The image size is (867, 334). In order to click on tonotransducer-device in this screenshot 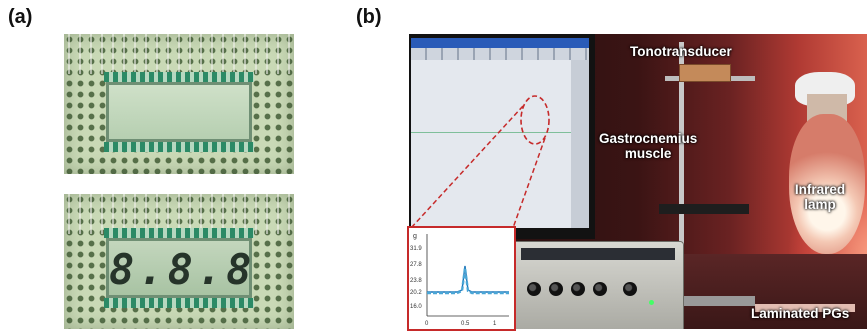, I will do `click(705, 73)`.